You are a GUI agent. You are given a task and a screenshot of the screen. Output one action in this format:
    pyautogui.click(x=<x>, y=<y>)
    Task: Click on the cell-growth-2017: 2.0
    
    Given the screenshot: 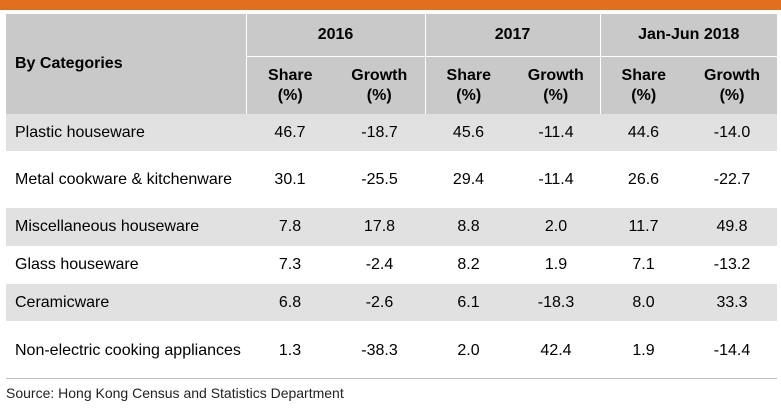 What is the action you would take?
    pyautogui.click(x=556, y=227)
    